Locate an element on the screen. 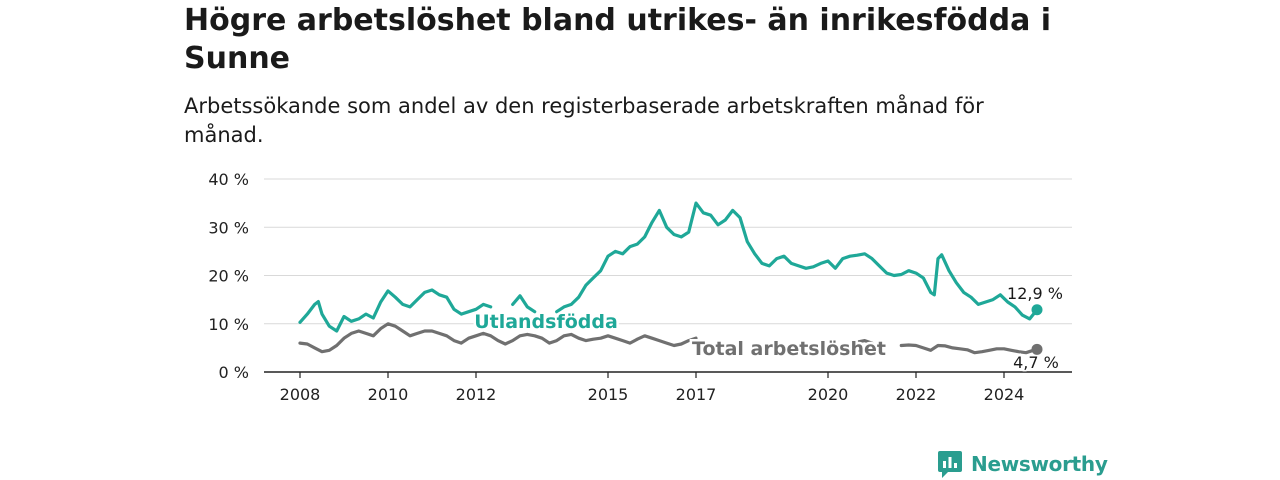  total-series-label: Total arbetslöshet is located at coordinates (789, 349).